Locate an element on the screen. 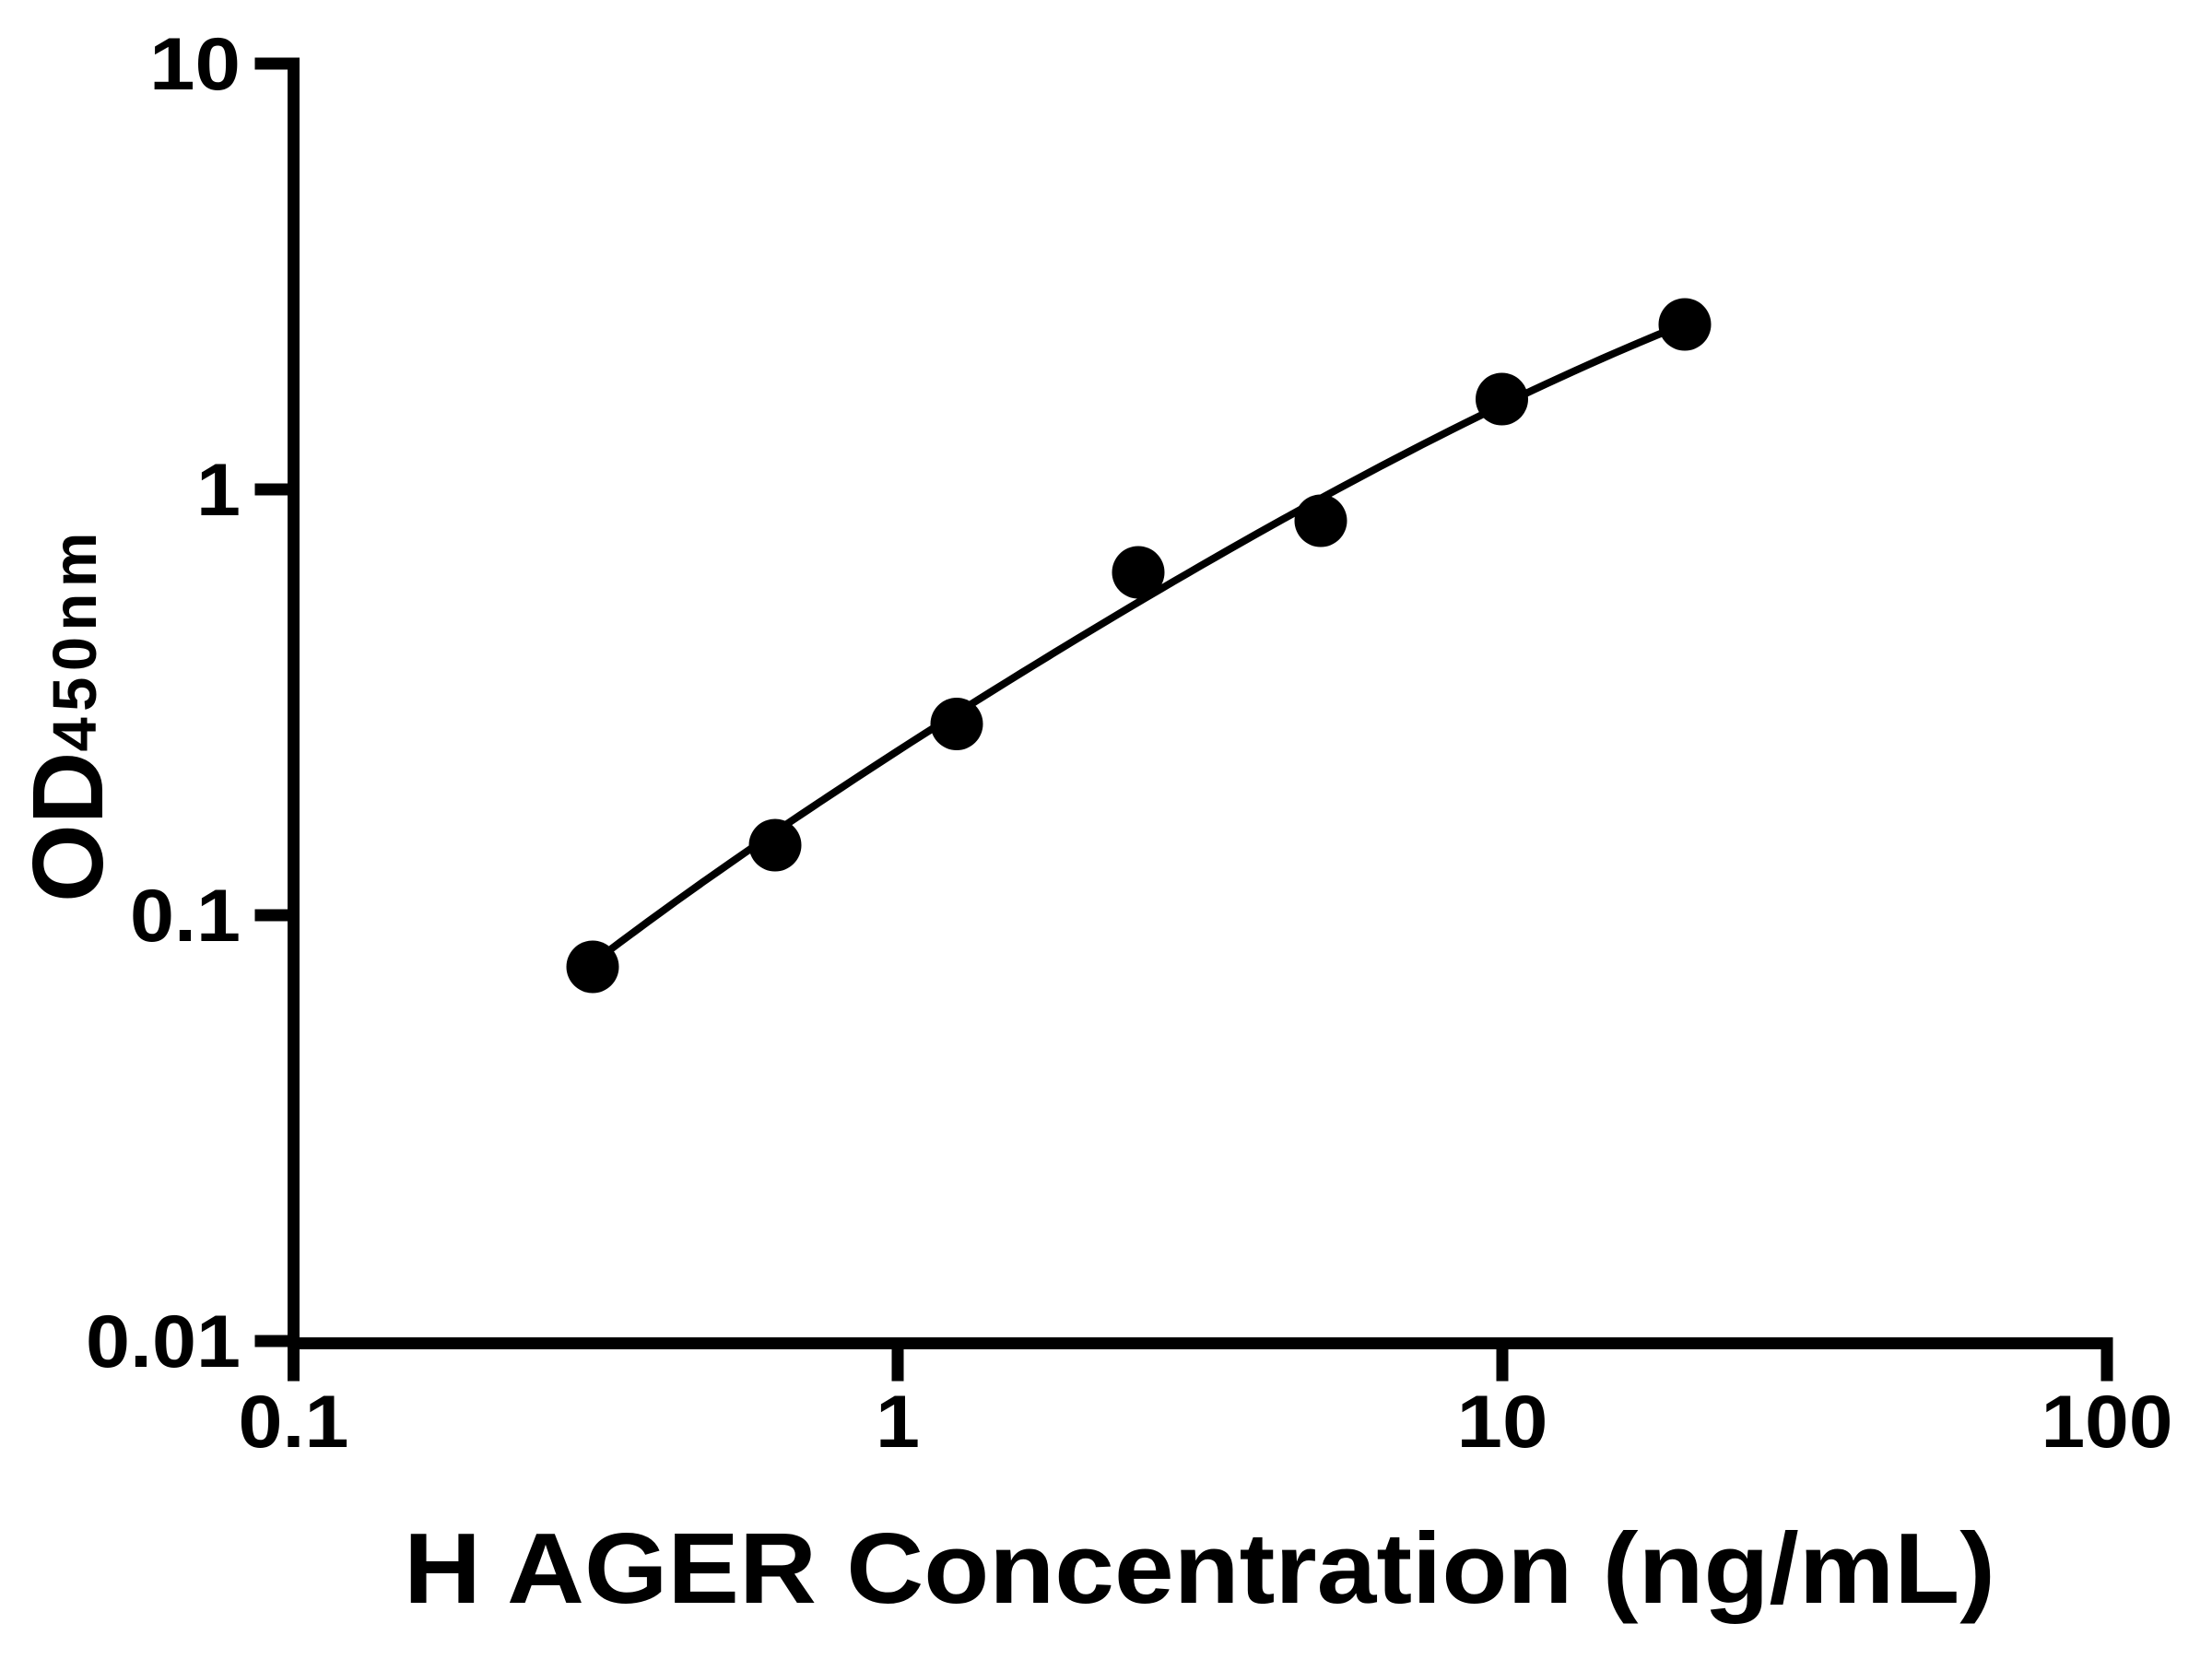  svg-text: 100 is located at coordinates (2107, 1422).